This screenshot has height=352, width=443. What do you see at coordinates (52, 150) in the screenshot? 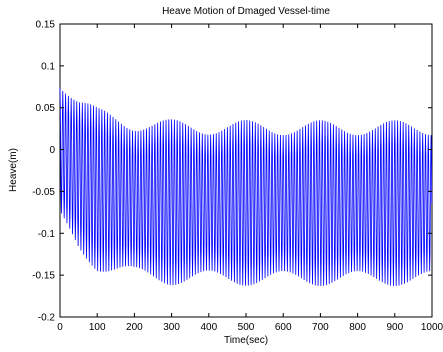
I see `y-tick-label: 0` at bounding box center [52, 150].